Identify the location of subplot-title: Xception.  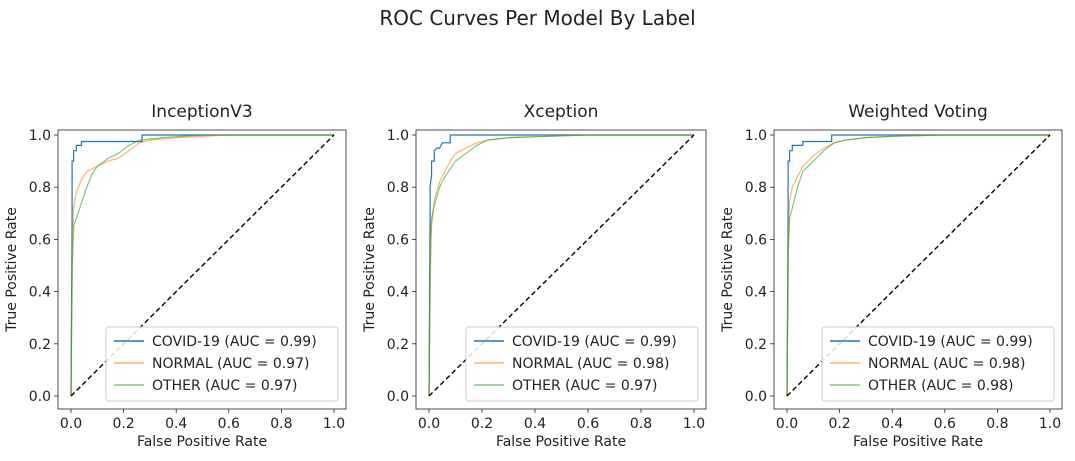
(561, 112).